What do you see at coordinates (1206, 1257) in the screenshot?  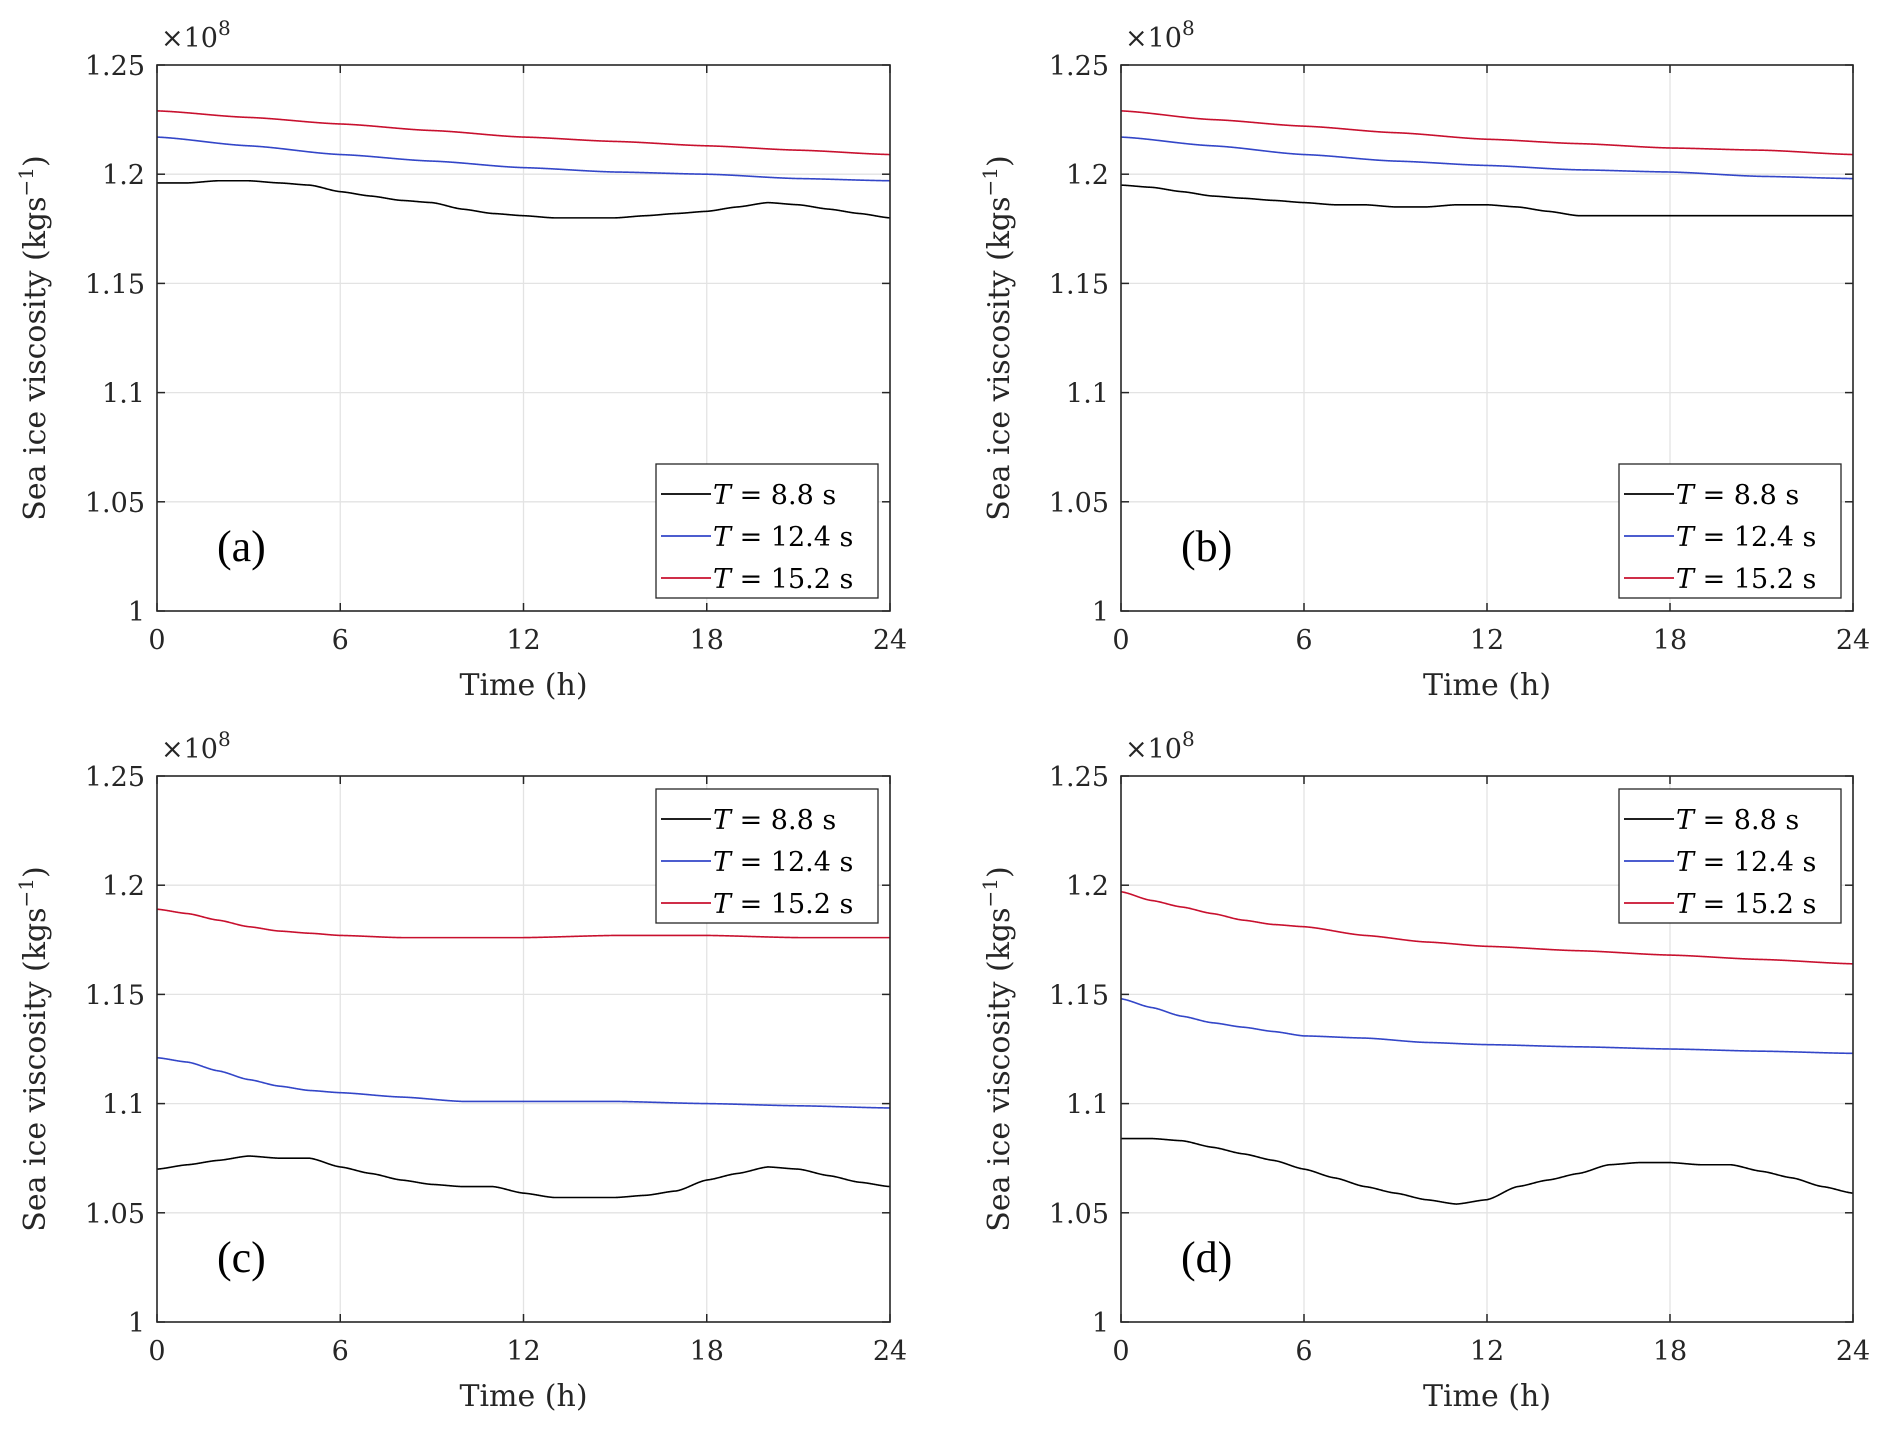 I see `panel-label: (d)` at bounding box center [1206, 1257].